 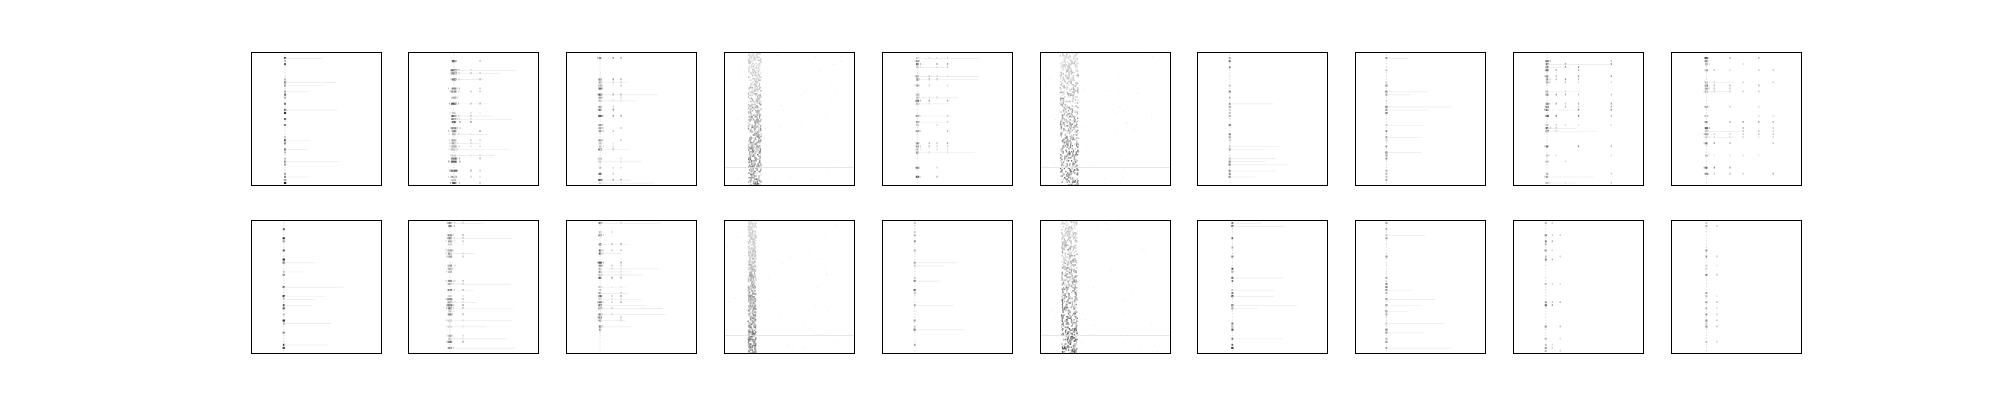 What do you see at coordinates (1262, 119) in the screenshot?
I see `panel-r0-c6` at bounding box center [1262, 119].